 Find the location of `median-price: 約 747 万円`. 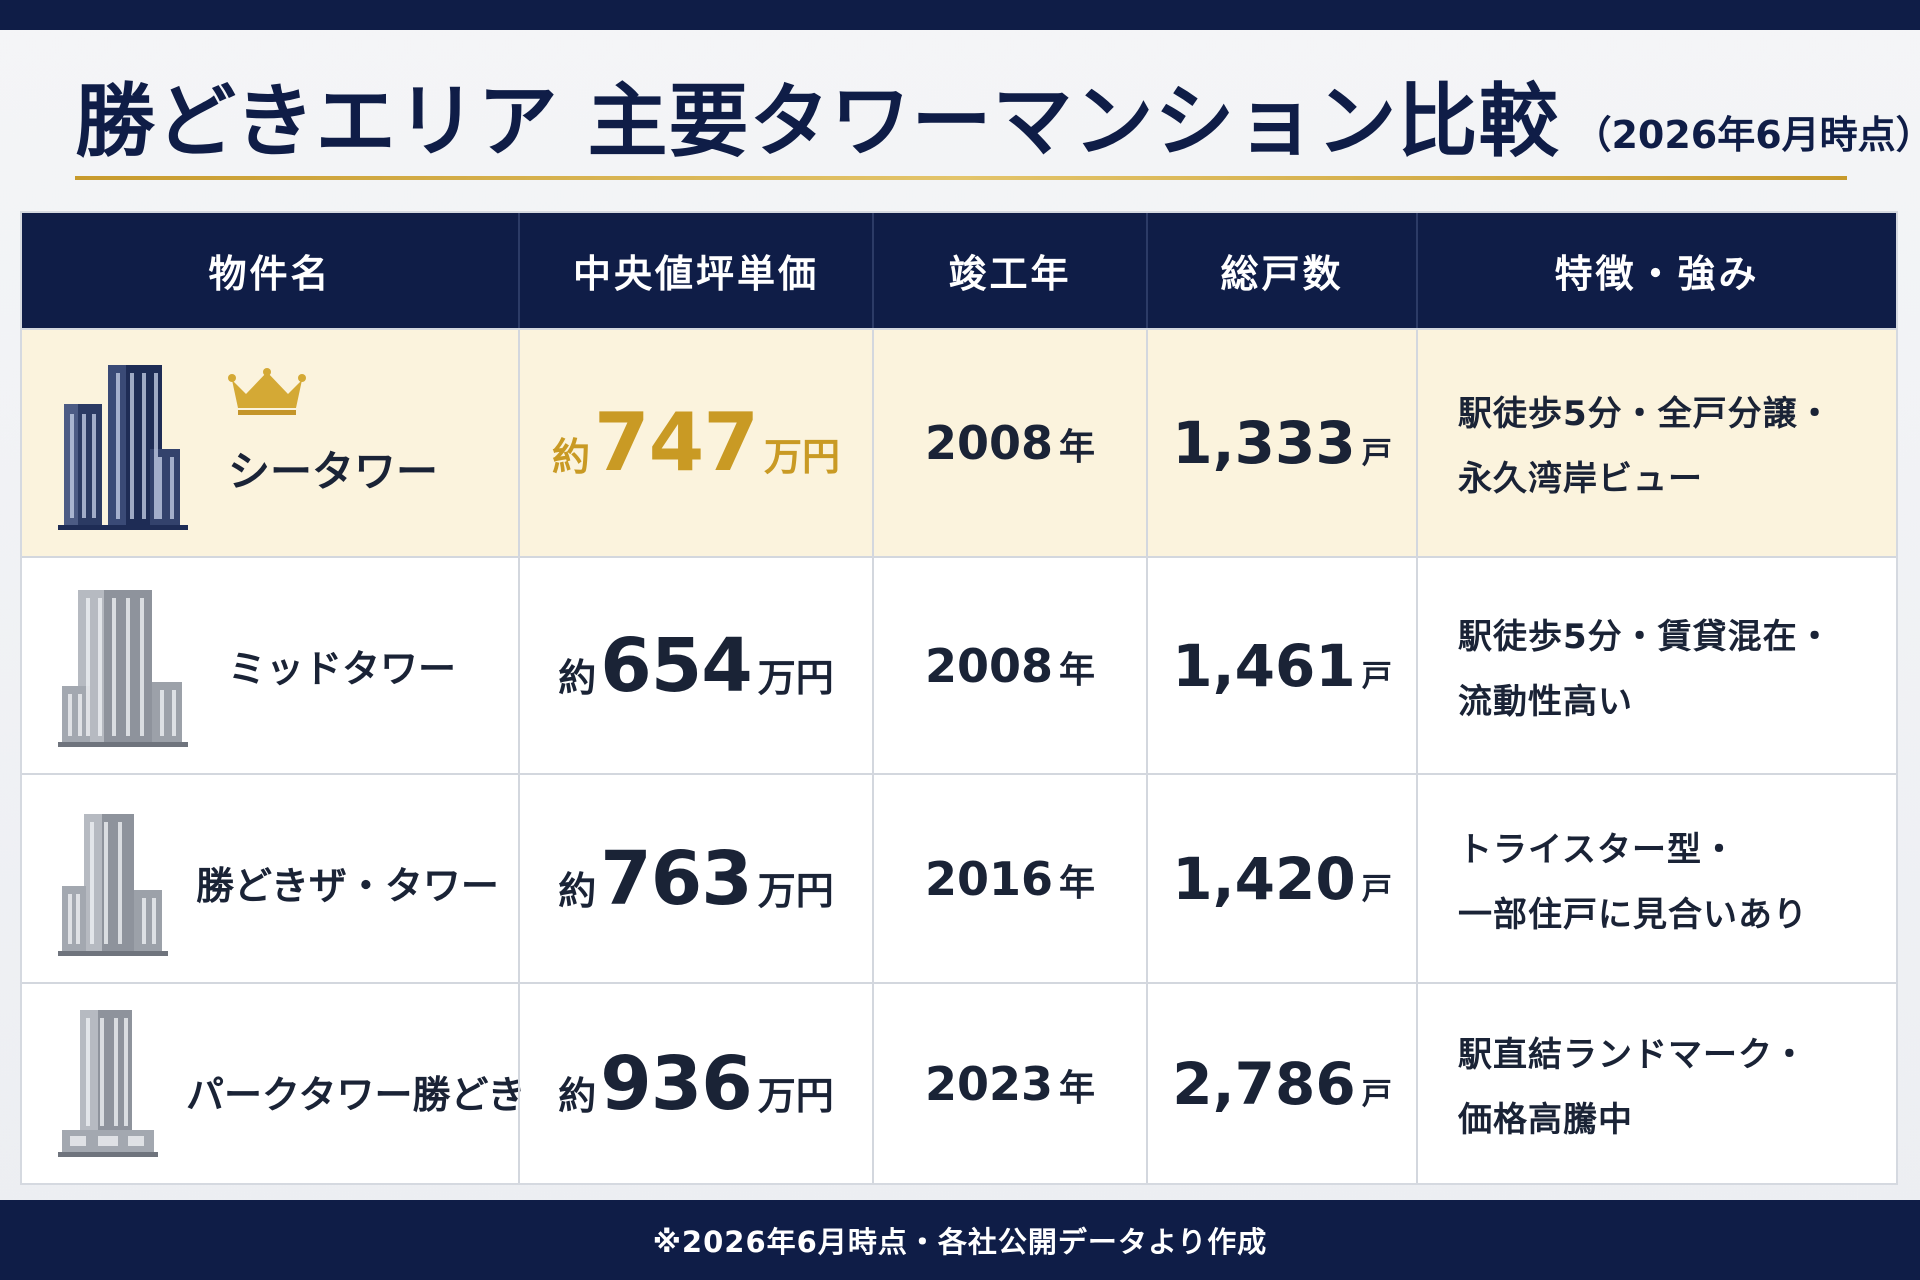

median-price: 約 747 万円 is located at coordinates (696, 443).